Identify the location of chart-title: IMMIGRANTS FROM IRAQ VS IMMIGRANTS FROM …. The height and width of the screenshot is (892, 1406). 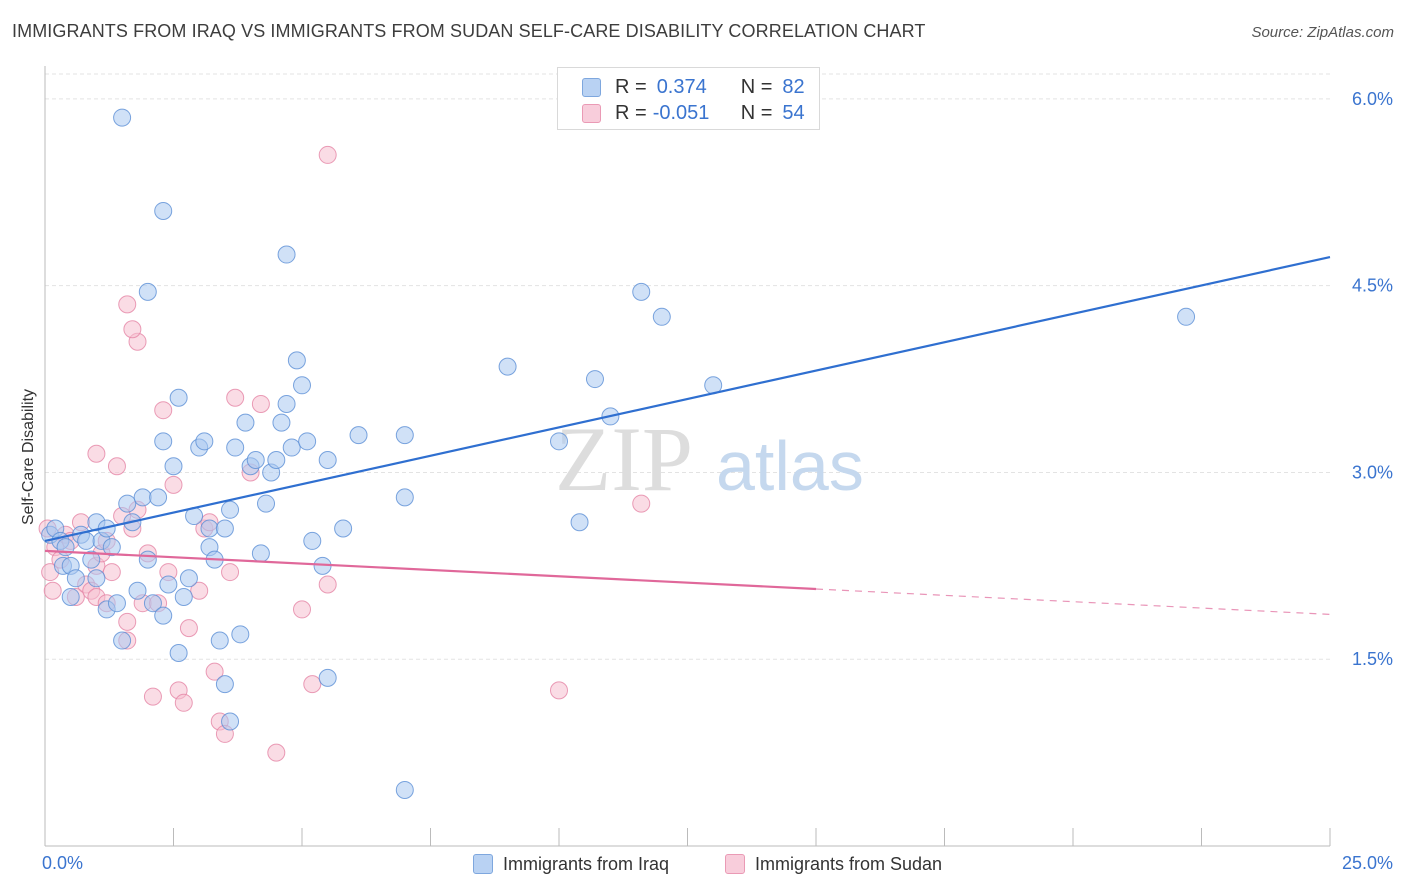
(469, 31).